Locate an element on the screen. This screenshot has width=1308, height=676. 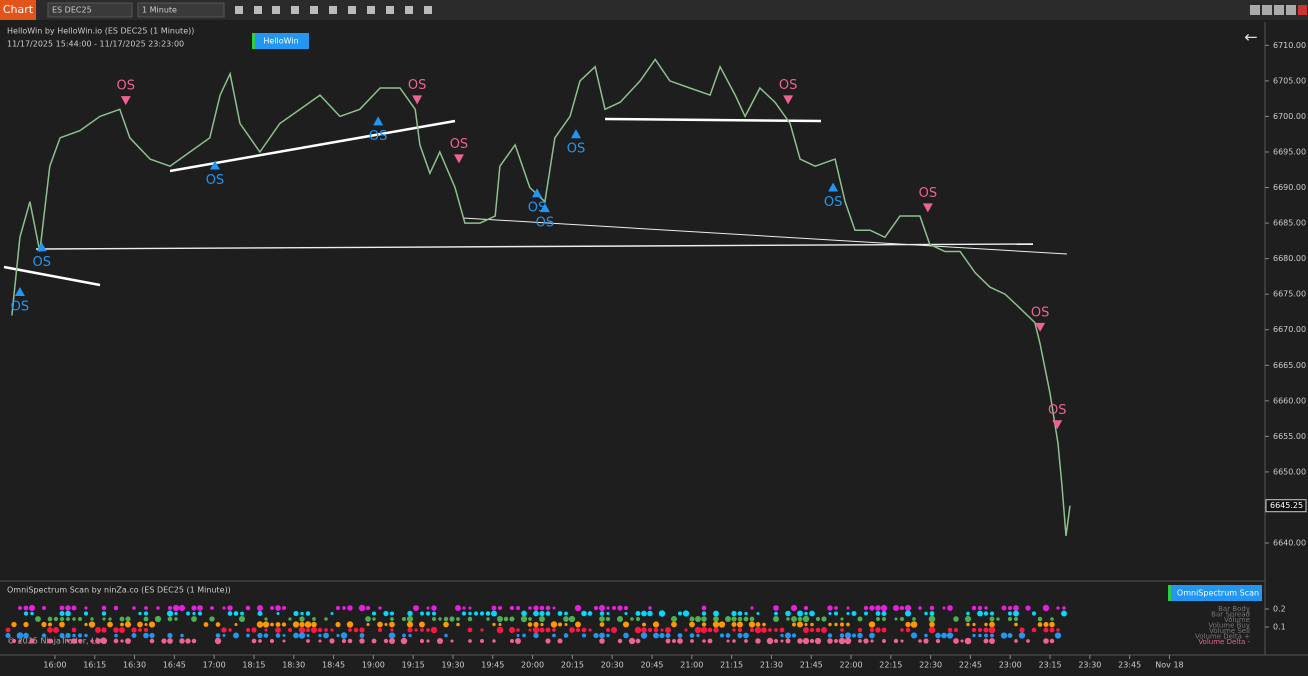
chart-tab is located at coordinates (18, 10).